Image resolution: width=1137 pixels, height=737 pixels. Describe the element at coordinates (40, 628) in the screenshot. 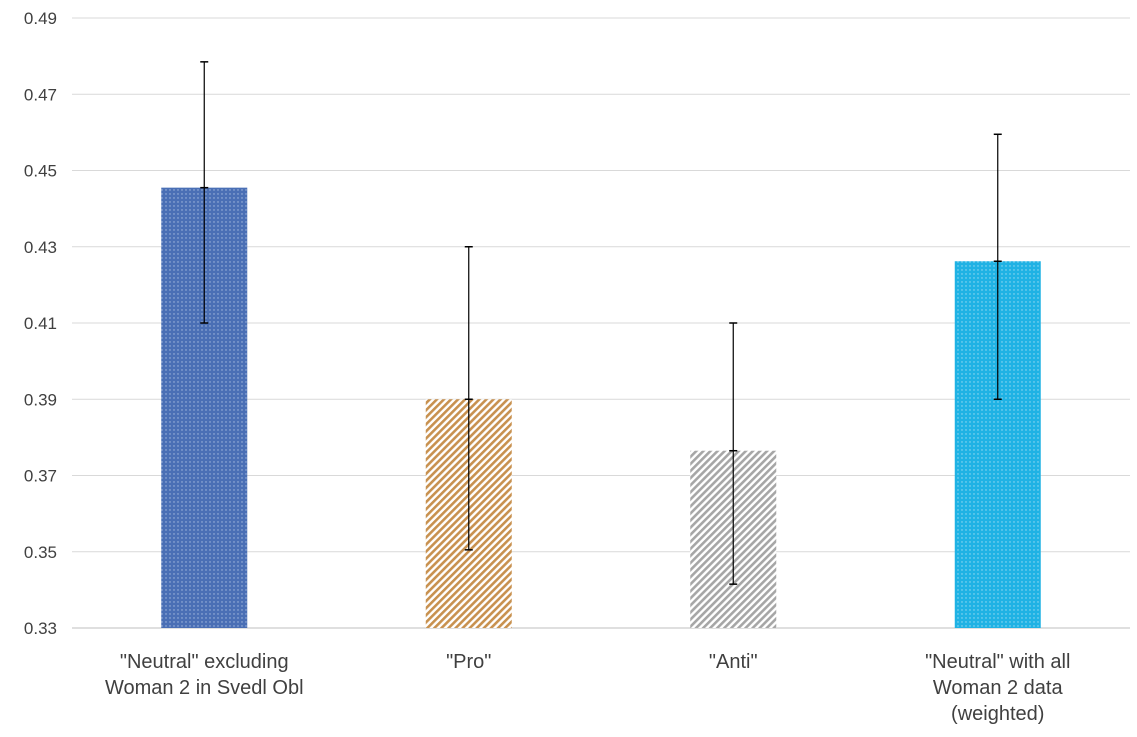

I see `y-tick-label: 0.33` at that location.